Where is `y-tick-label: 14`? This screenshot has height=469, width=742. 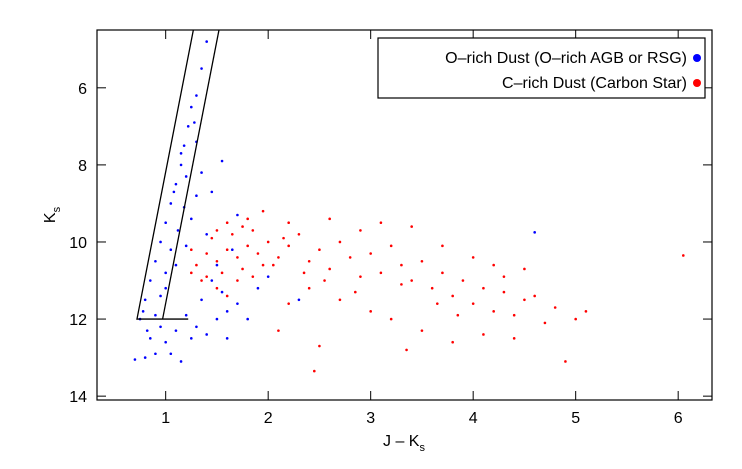 y-tick-label: 14 is located at coordinates (78, 397).